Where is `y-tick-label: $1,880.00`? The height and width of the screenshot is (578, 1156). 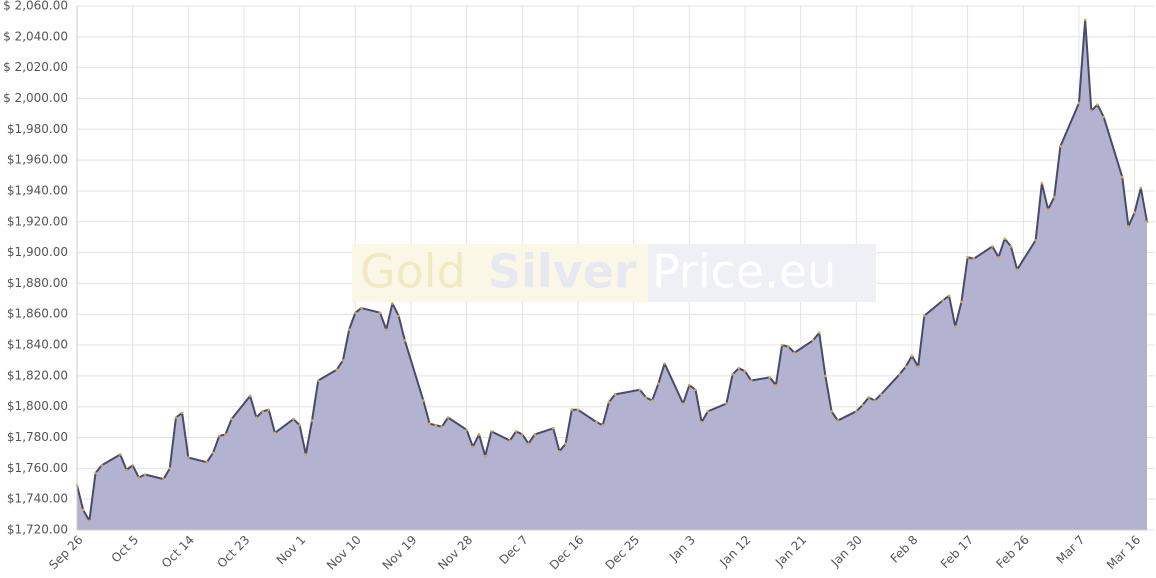
y-tick-label: $1,880.00 is located at coordinates (37, 283).